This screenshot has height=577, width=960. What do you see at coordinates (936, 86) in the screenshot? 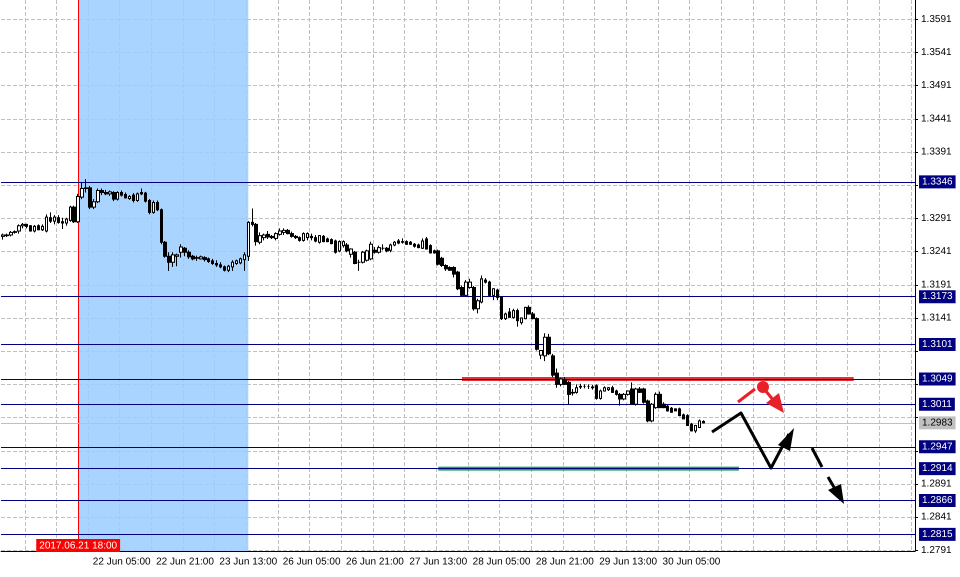
I see `y-tick-label: 1.3491` at bounding box center [936, 86].